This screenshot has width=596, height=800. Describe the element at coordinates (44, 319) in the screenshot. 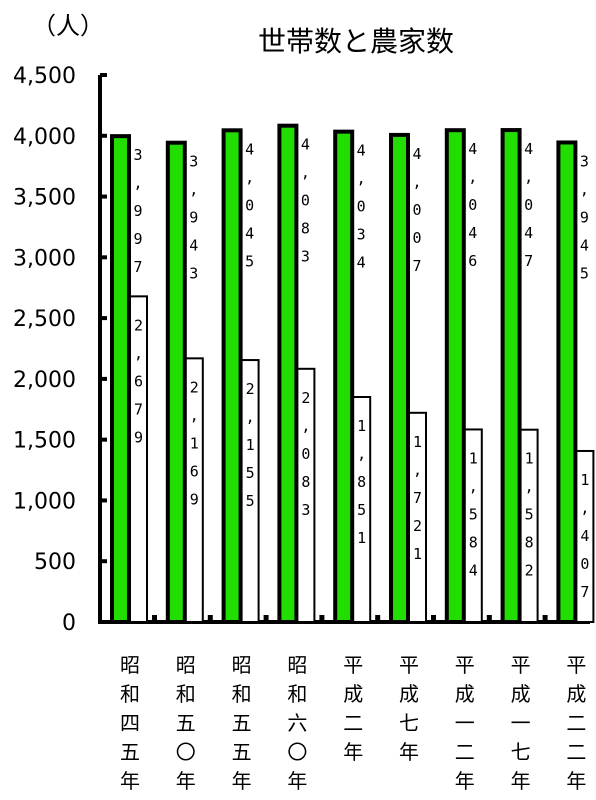

I see `y-tick-label: 2,500` at that location.